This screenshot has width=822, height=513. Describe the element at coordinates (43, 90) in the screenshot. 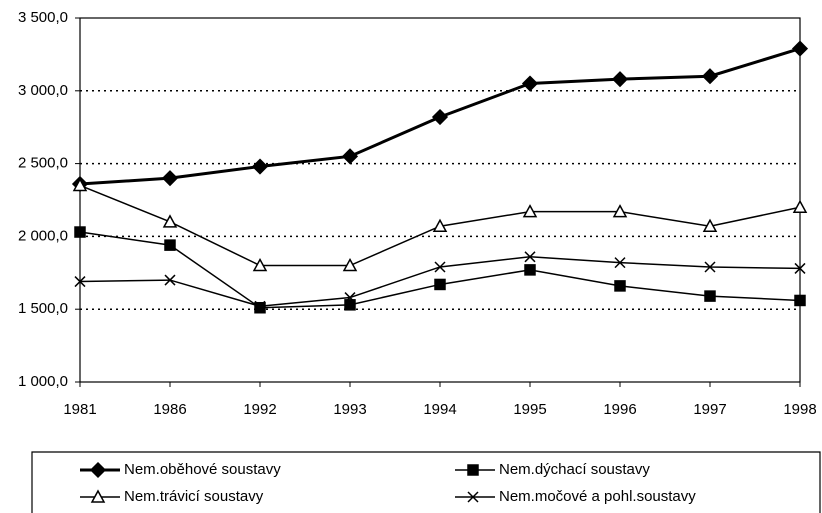

I see `y-tick-label: 3 000,0` at that location.